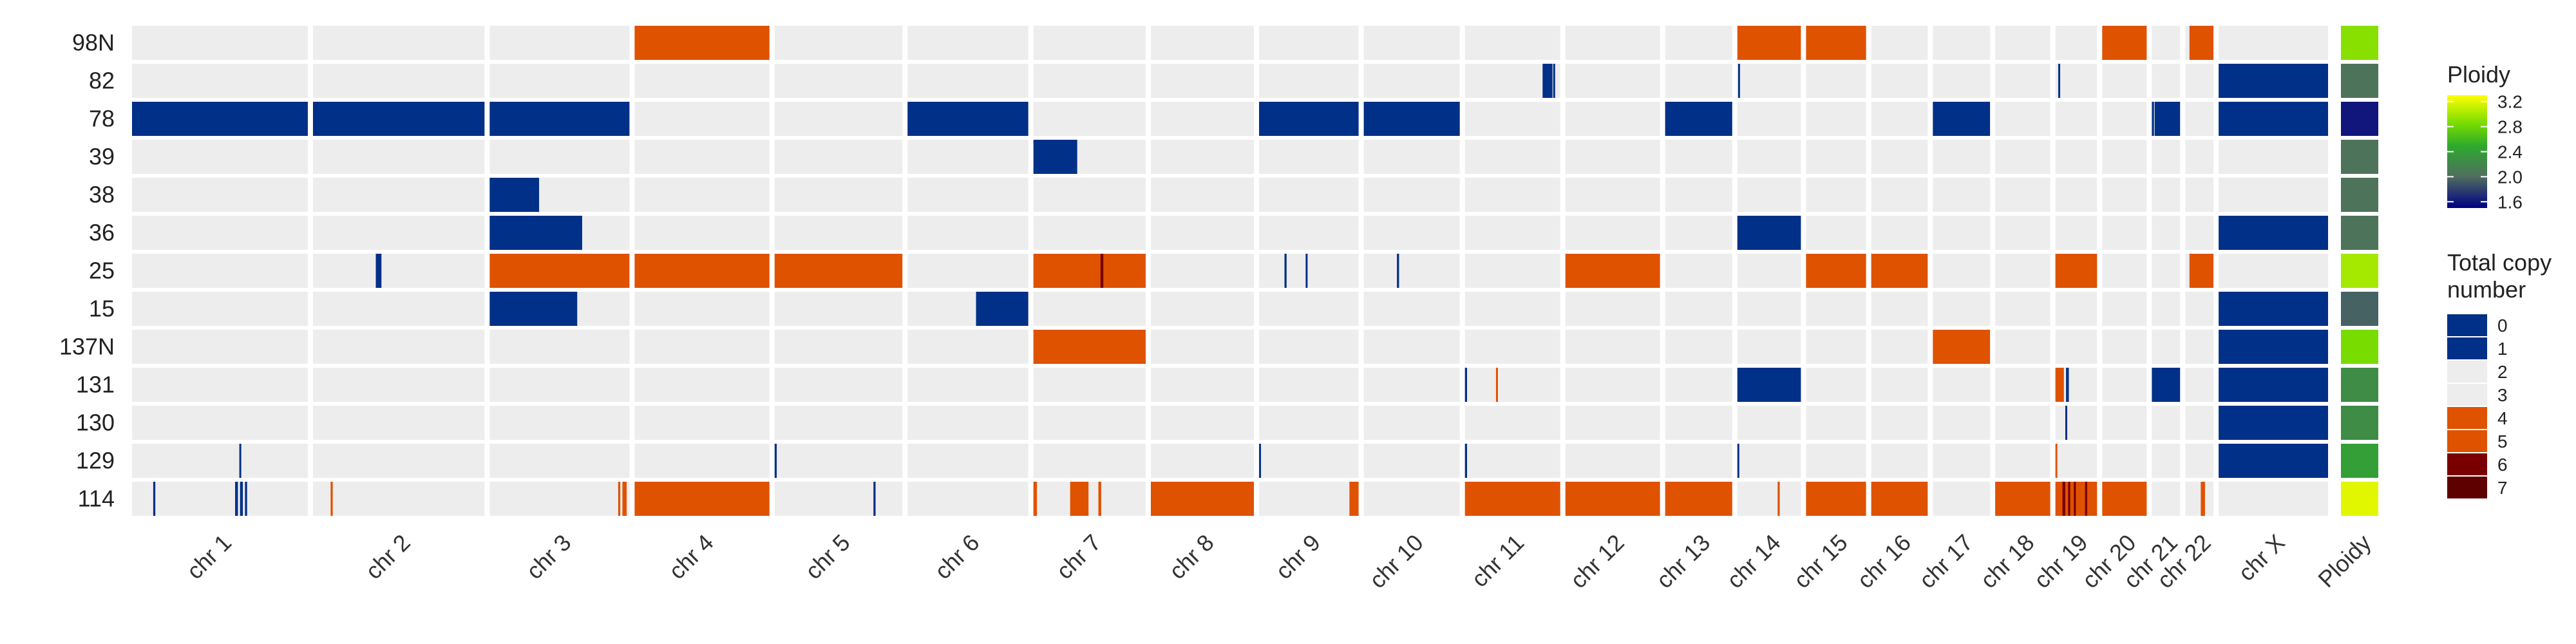 This screenshot has height=644, width=2576. Describe the element at coordinates (2502, 395) in the screenshot. I see `copy-number-key-label-3: 3` at that location.